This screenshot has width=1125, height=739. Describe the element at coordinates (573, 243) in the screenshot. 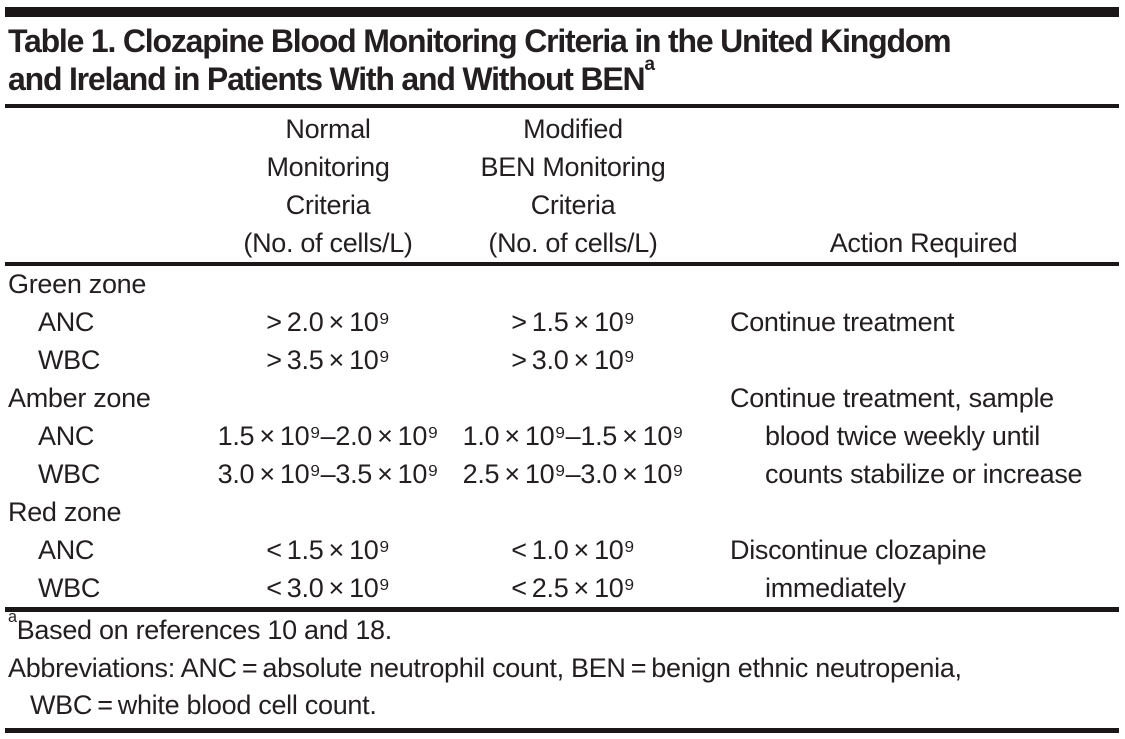

I see `column-header-modified-line: (No. of cells/L)` at that location.